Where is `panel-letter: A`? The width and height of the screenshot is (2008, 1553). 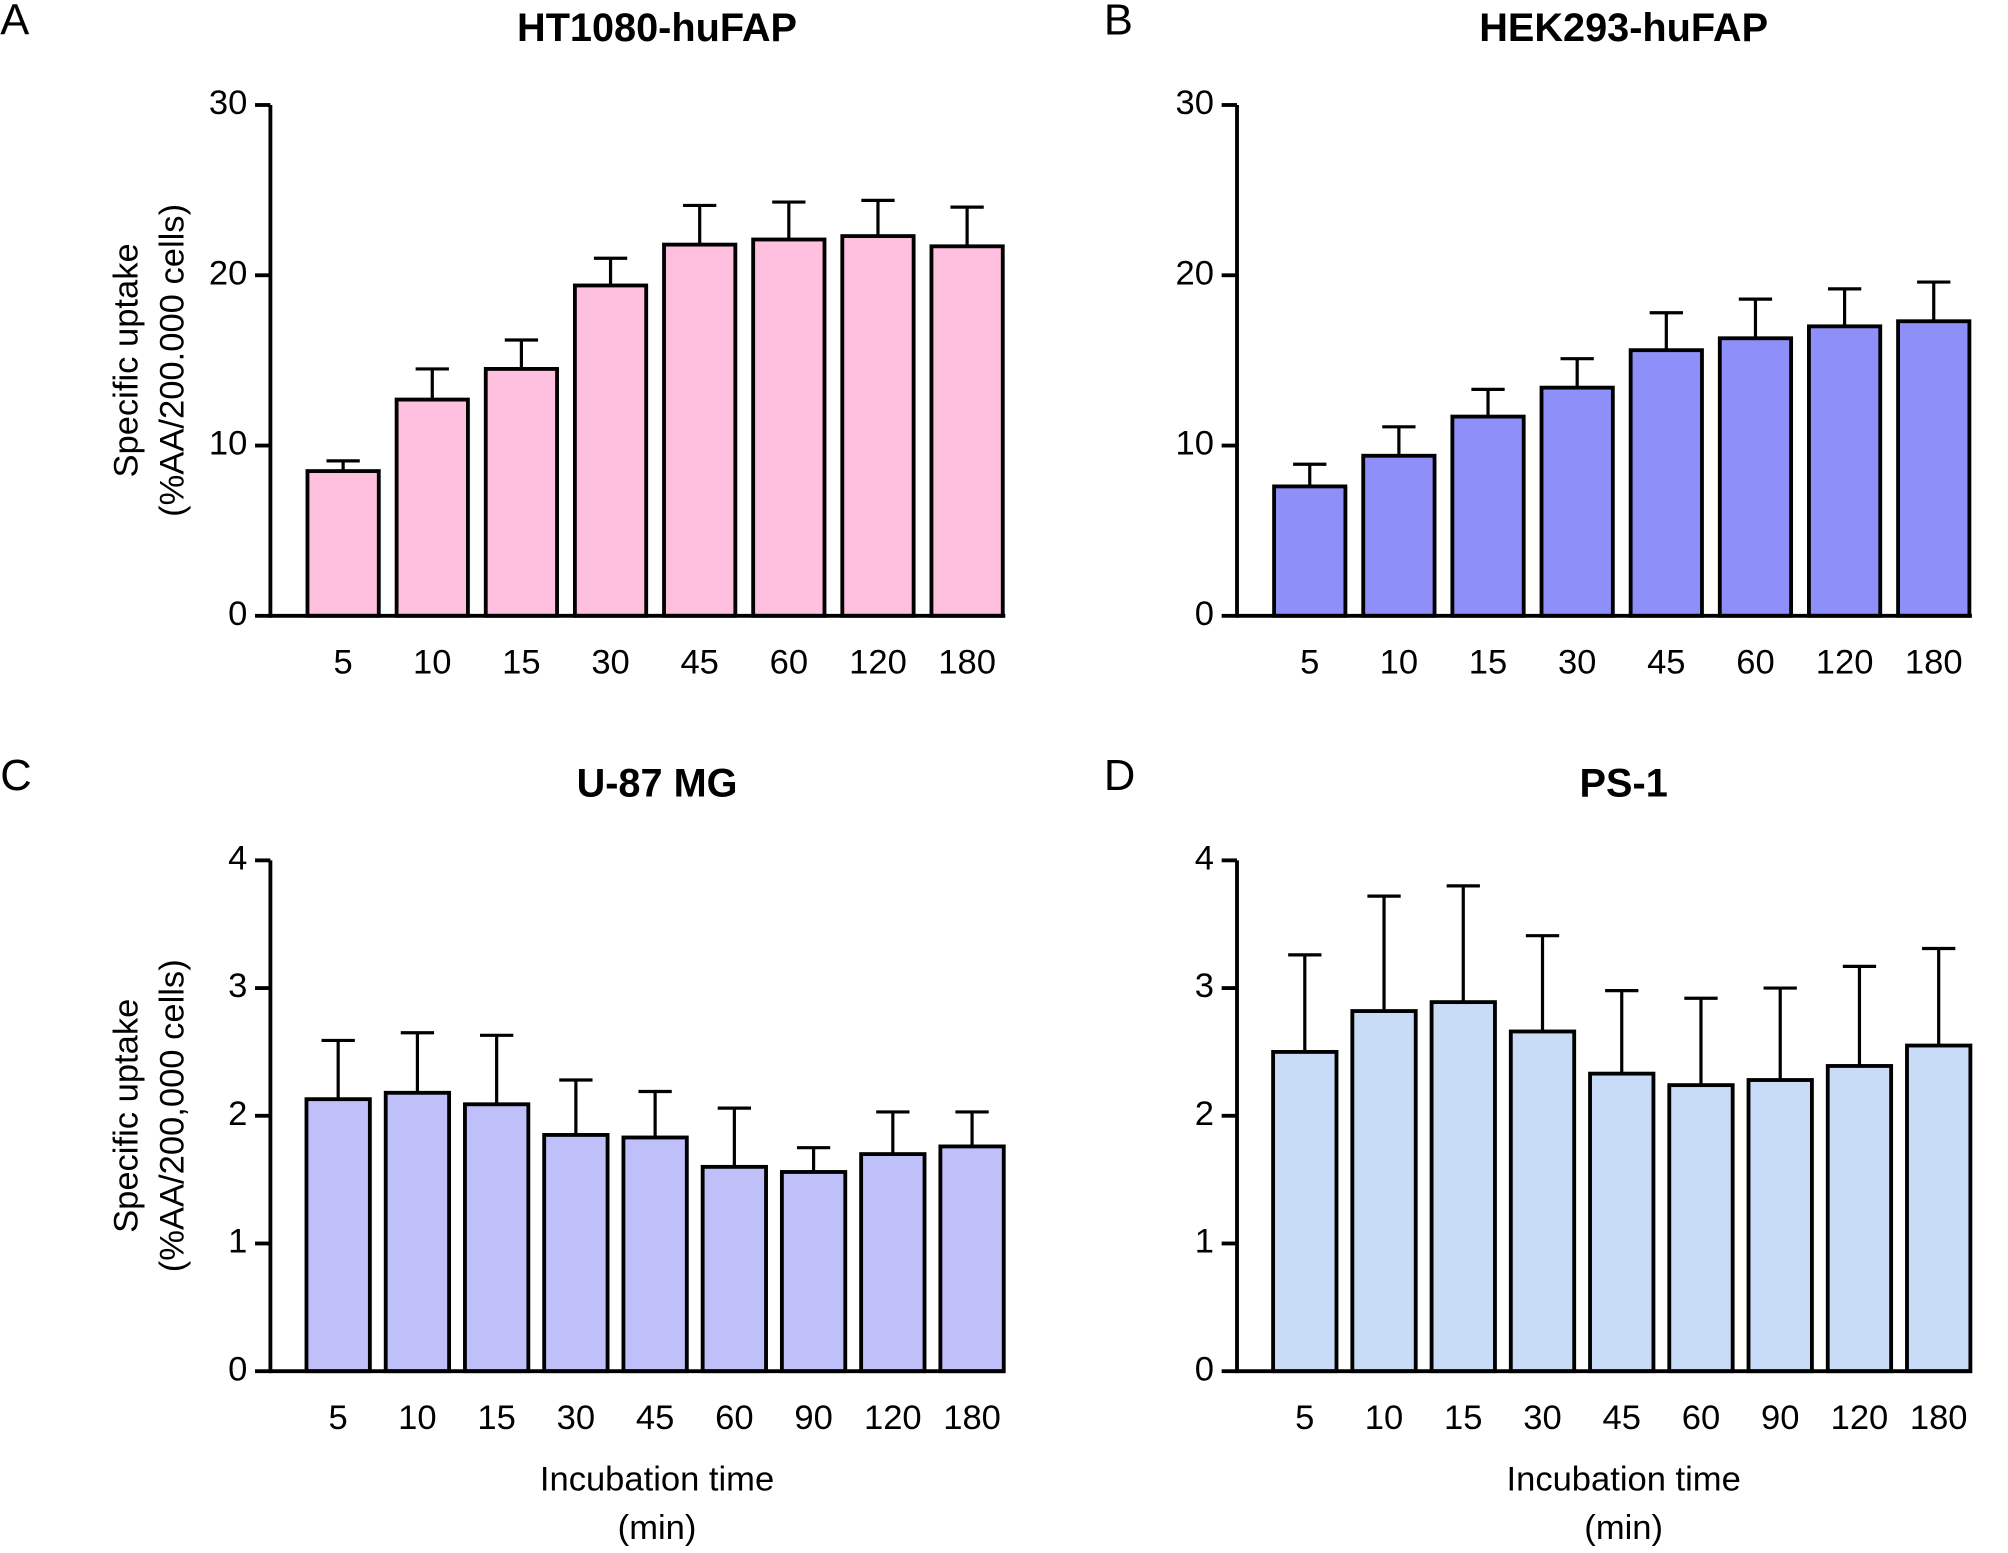
panel-letter: A is located at coordinates (14, 22).